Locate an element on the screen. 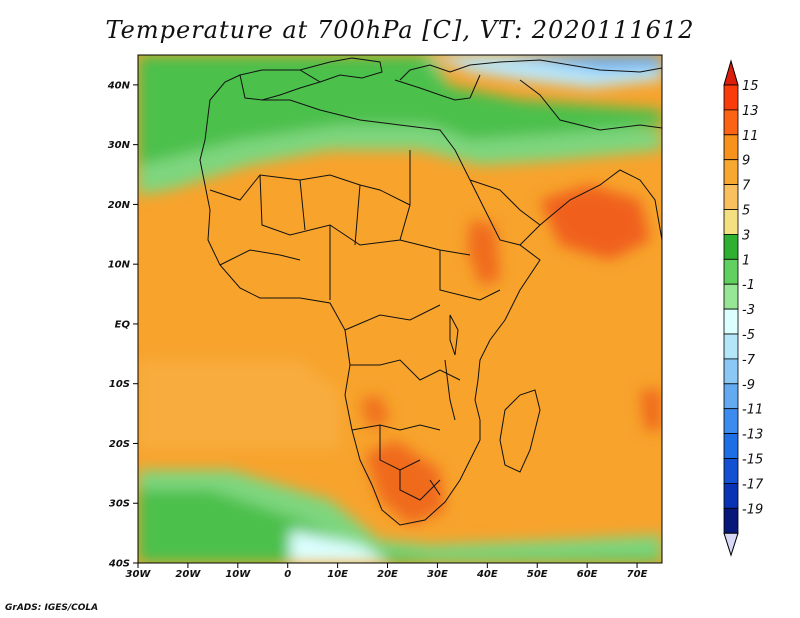 The image size is (800, 618). lon-tick-label: 10E is located at coordinates (337, 574).